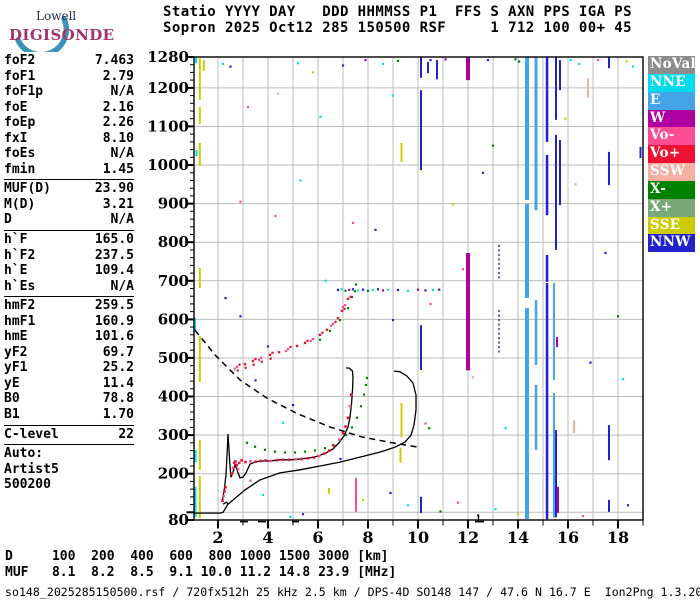 This screenshot has height=600, width=700. I want to click on svg-text: 80, so click(178, 520).